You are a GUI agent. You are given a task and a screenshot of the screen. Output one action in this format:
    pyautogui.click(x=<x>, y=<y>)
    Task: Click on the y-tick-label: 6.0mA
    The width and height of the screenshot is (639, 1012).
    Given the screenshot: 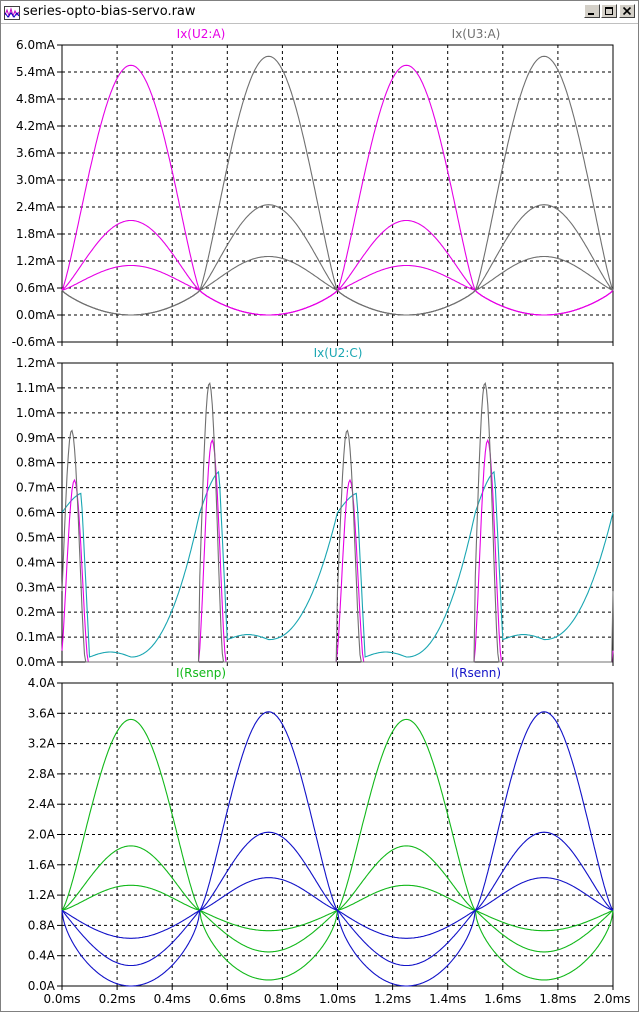 What is the action you would take?
    pyautogui.click(x=36, y=45)
    